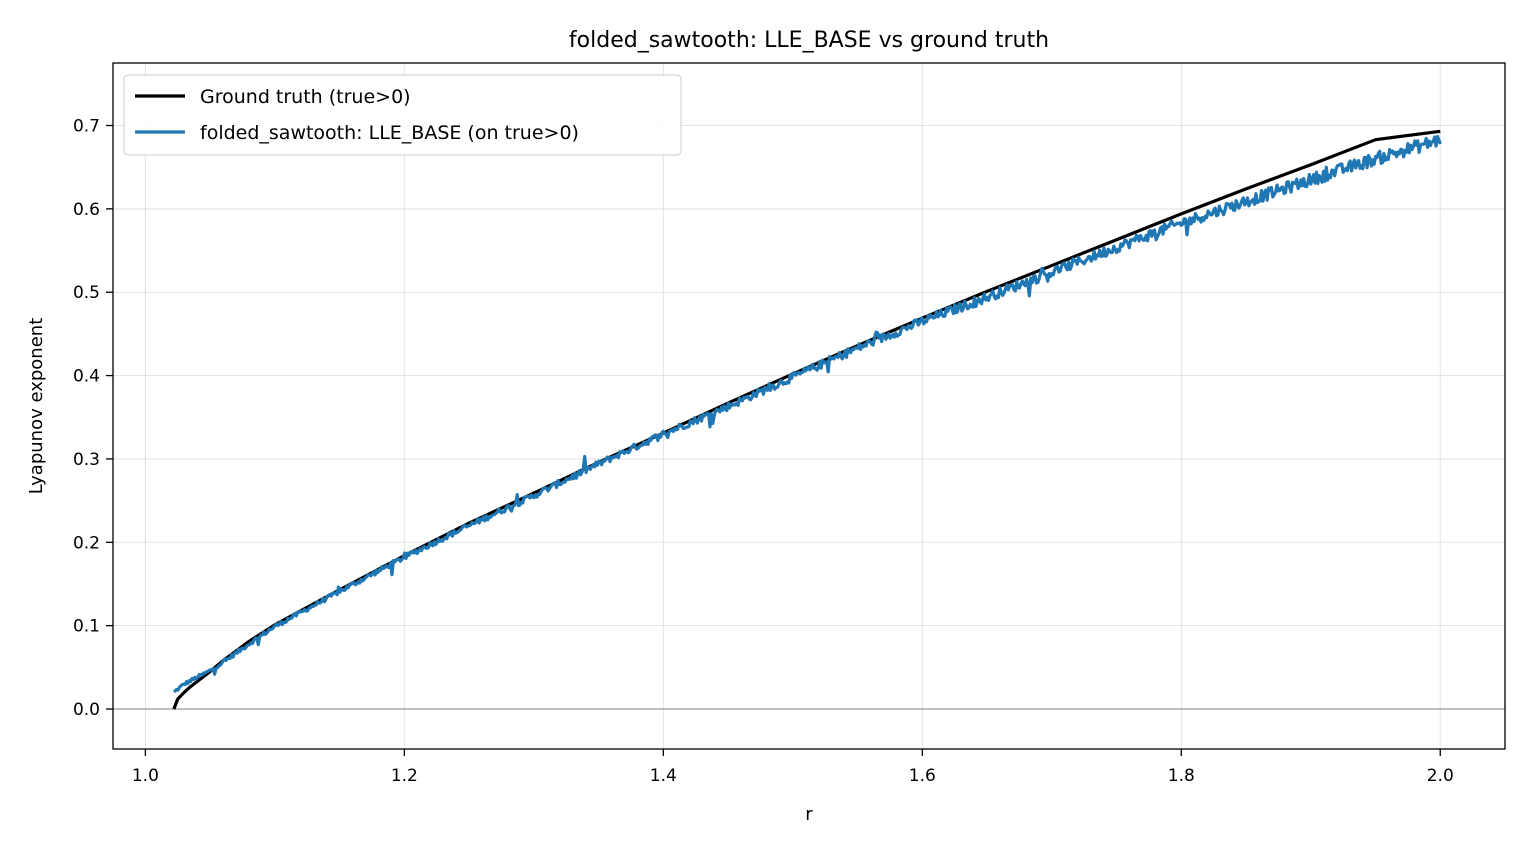 Image resolution: width=1530 pixels, height=850 pixels. Describe the element at coordinates (86, 293) in the screenshot. I see `y-tick-label: 0.5` at that location.